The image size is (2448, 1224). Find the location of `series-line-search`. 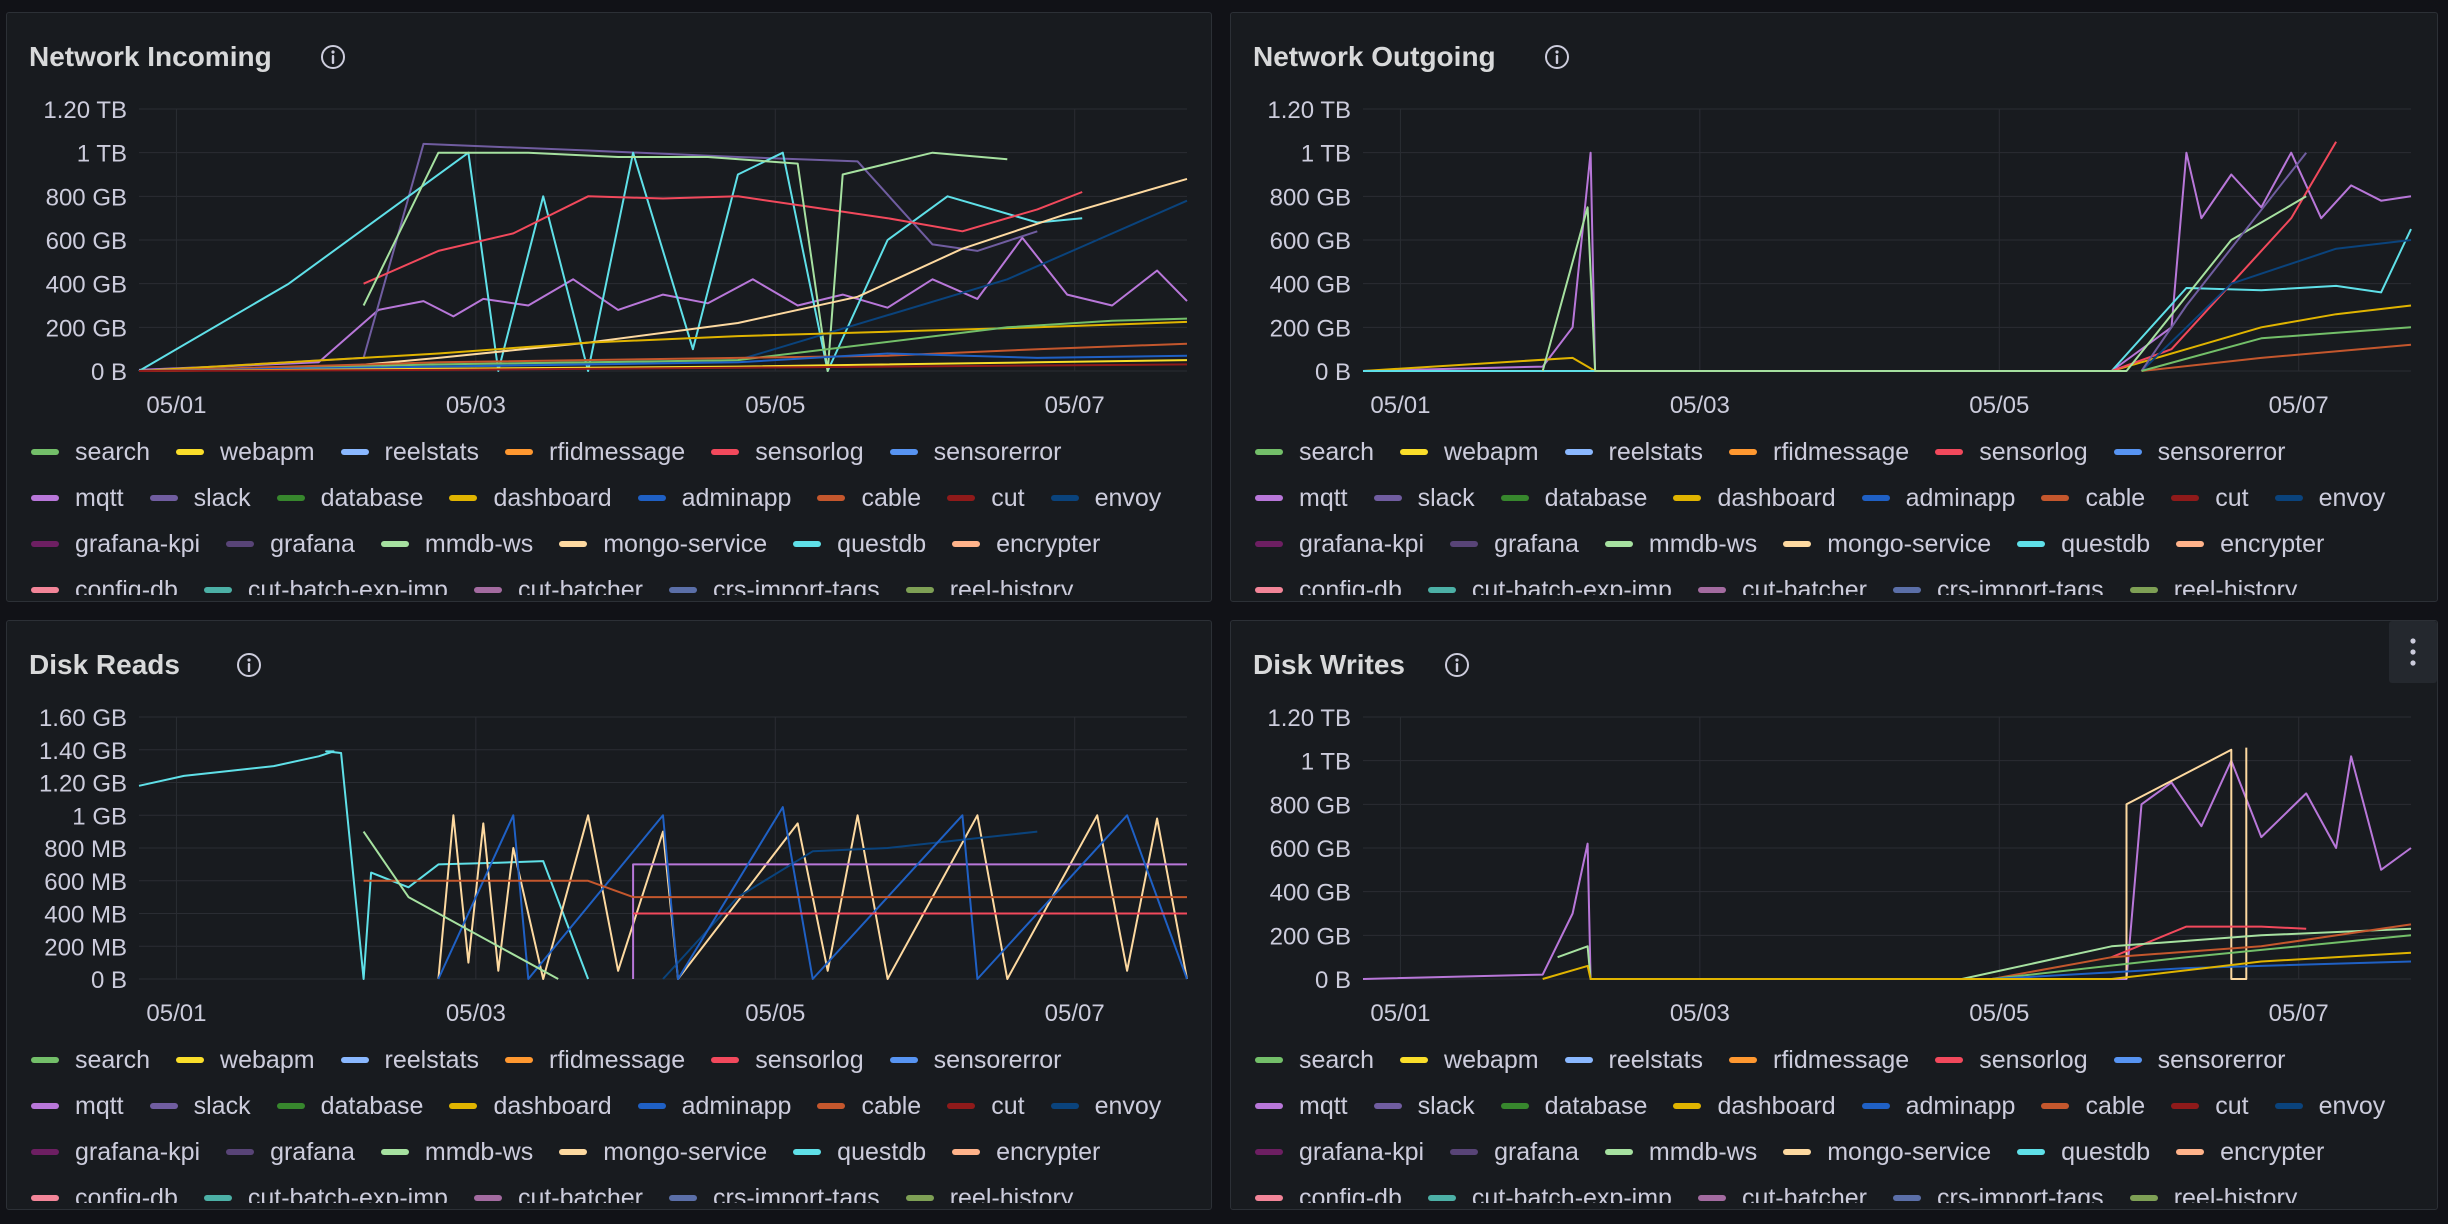

series-line-search is located at coordinates (2201, 957).